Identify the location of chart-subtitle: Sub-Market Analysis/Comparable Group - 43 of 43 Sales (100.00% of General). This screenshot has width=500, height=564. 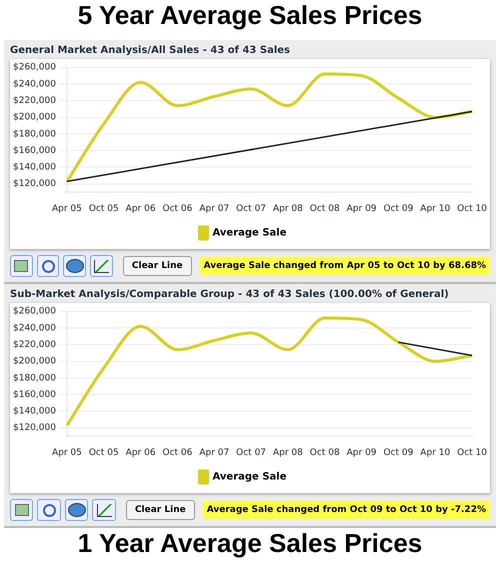
(230, 295).